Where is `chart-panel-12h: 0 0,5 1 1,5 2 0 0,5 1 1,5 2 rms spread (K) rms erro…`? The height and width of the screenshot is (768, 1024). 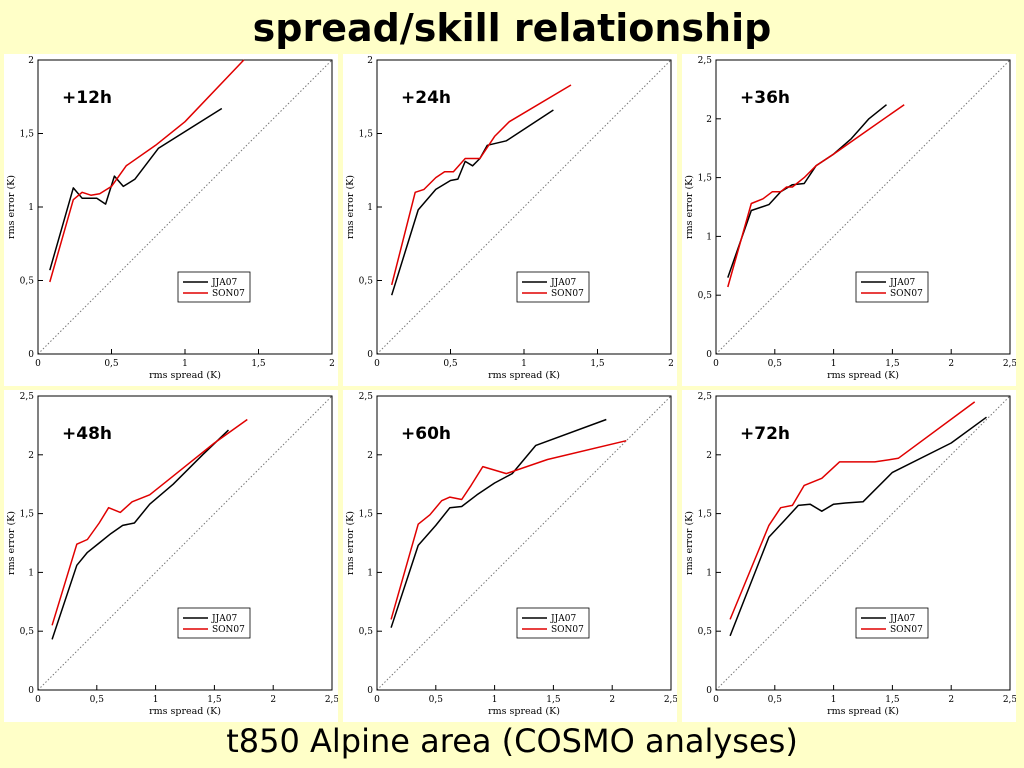
chart-panel-12h: 0 0,5 1 1,5 2 0 0,5 1 1,5 2 rms spread (K) rms erro… is located at coordinates (171, 220).